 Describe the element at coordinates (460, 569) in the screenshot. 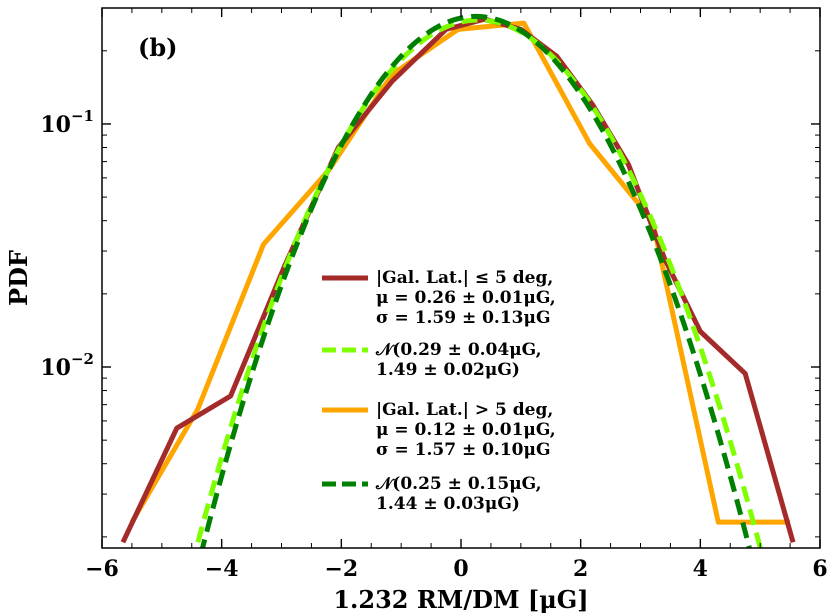

I see `x-tick-label: 0` at that location.